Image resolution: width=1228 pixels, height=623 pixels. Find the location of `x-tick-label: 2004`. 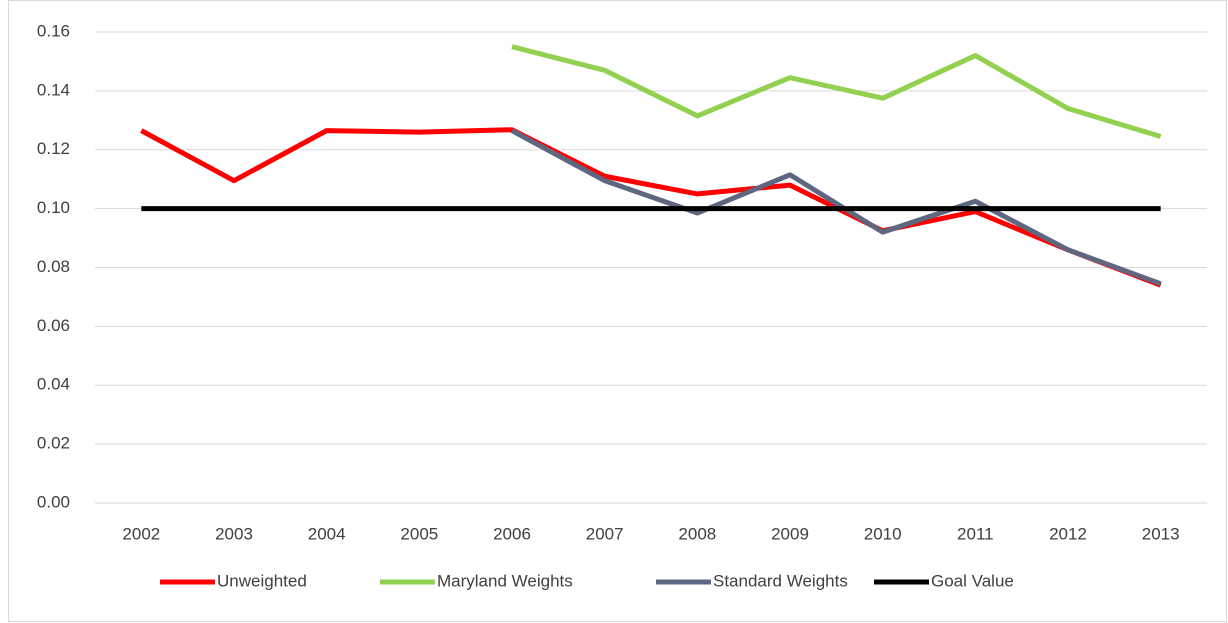

x-tick-label: 2004 is located at coordinates (327, 533).